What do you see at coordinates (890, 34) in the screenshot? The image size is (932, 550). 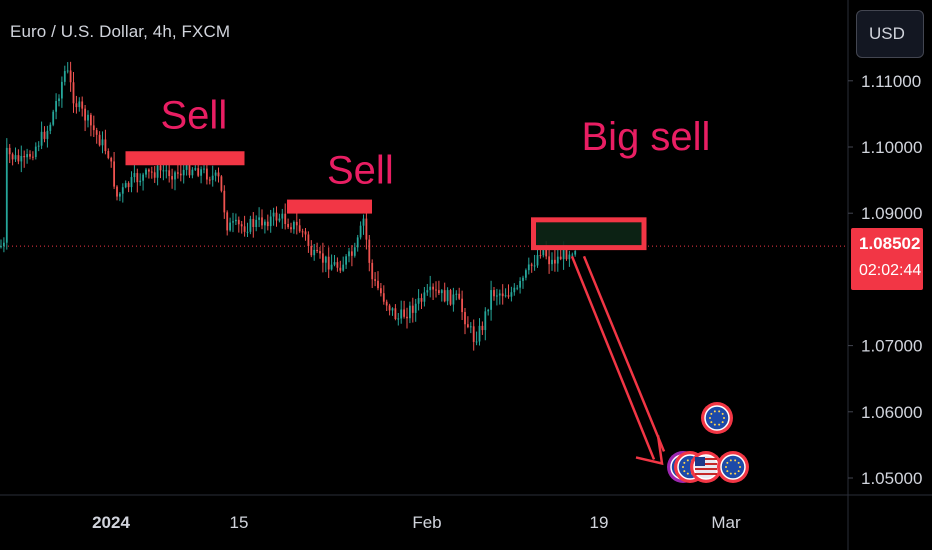 I see `currency-button: USD` at bounding box center [890, 34].